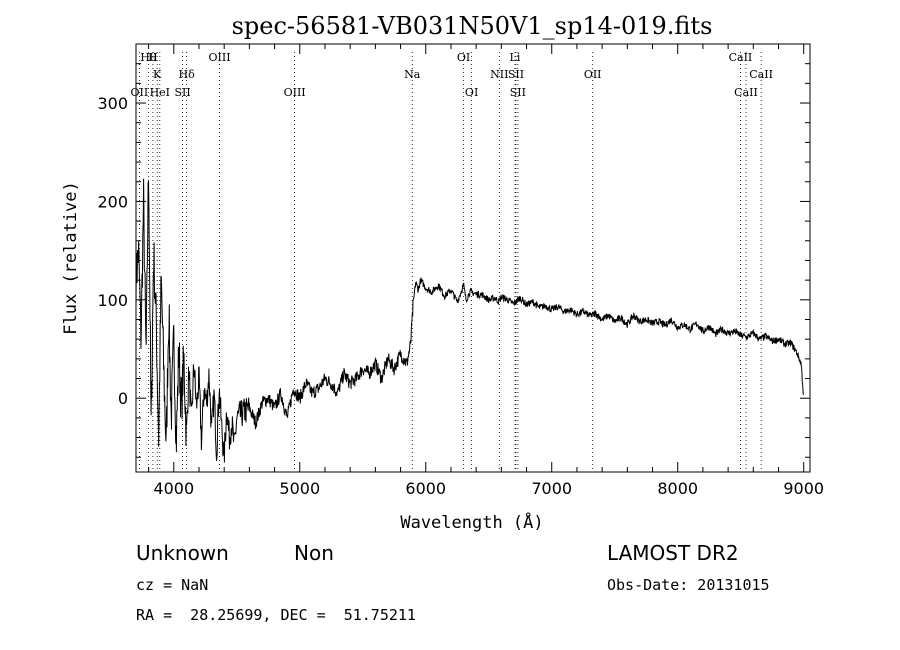 This screenshot has height=650, width=900. I want to click on x-tick-label: 7000, so click(551, 488).